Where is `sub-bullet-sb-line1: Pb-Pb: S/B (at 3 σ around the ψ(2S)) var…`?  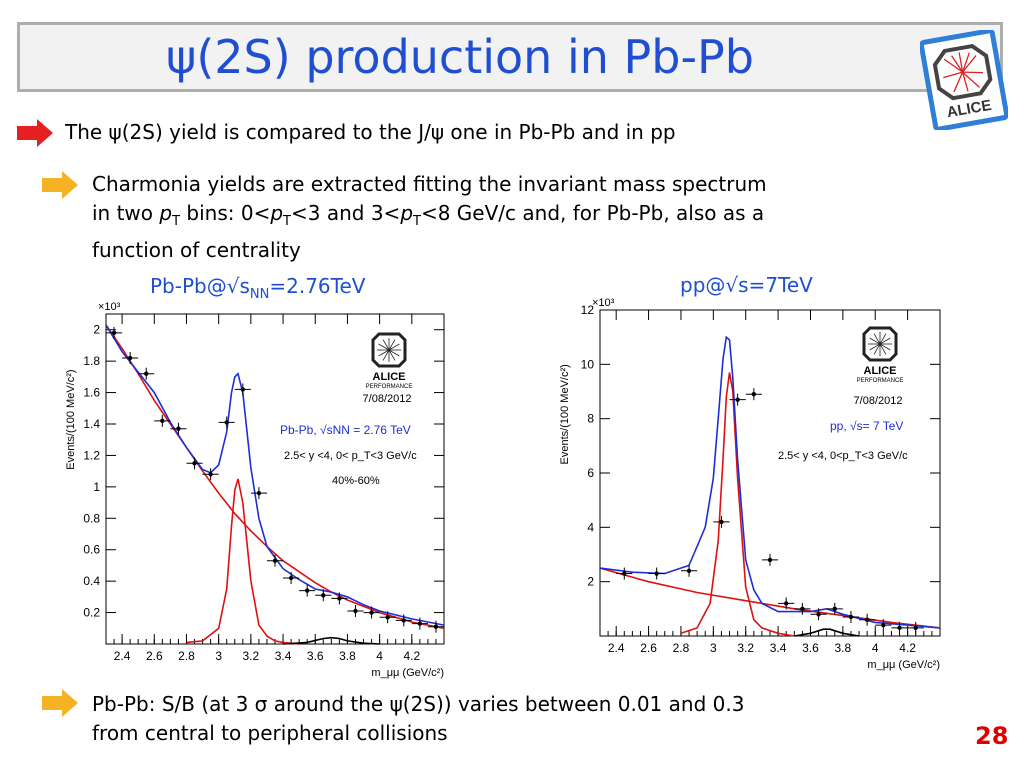
sub-bullet-sb-line1: Pb-Pb: S/B (at 3 σ around the ψ(2S)) var… is located at coordinates (418, 704).